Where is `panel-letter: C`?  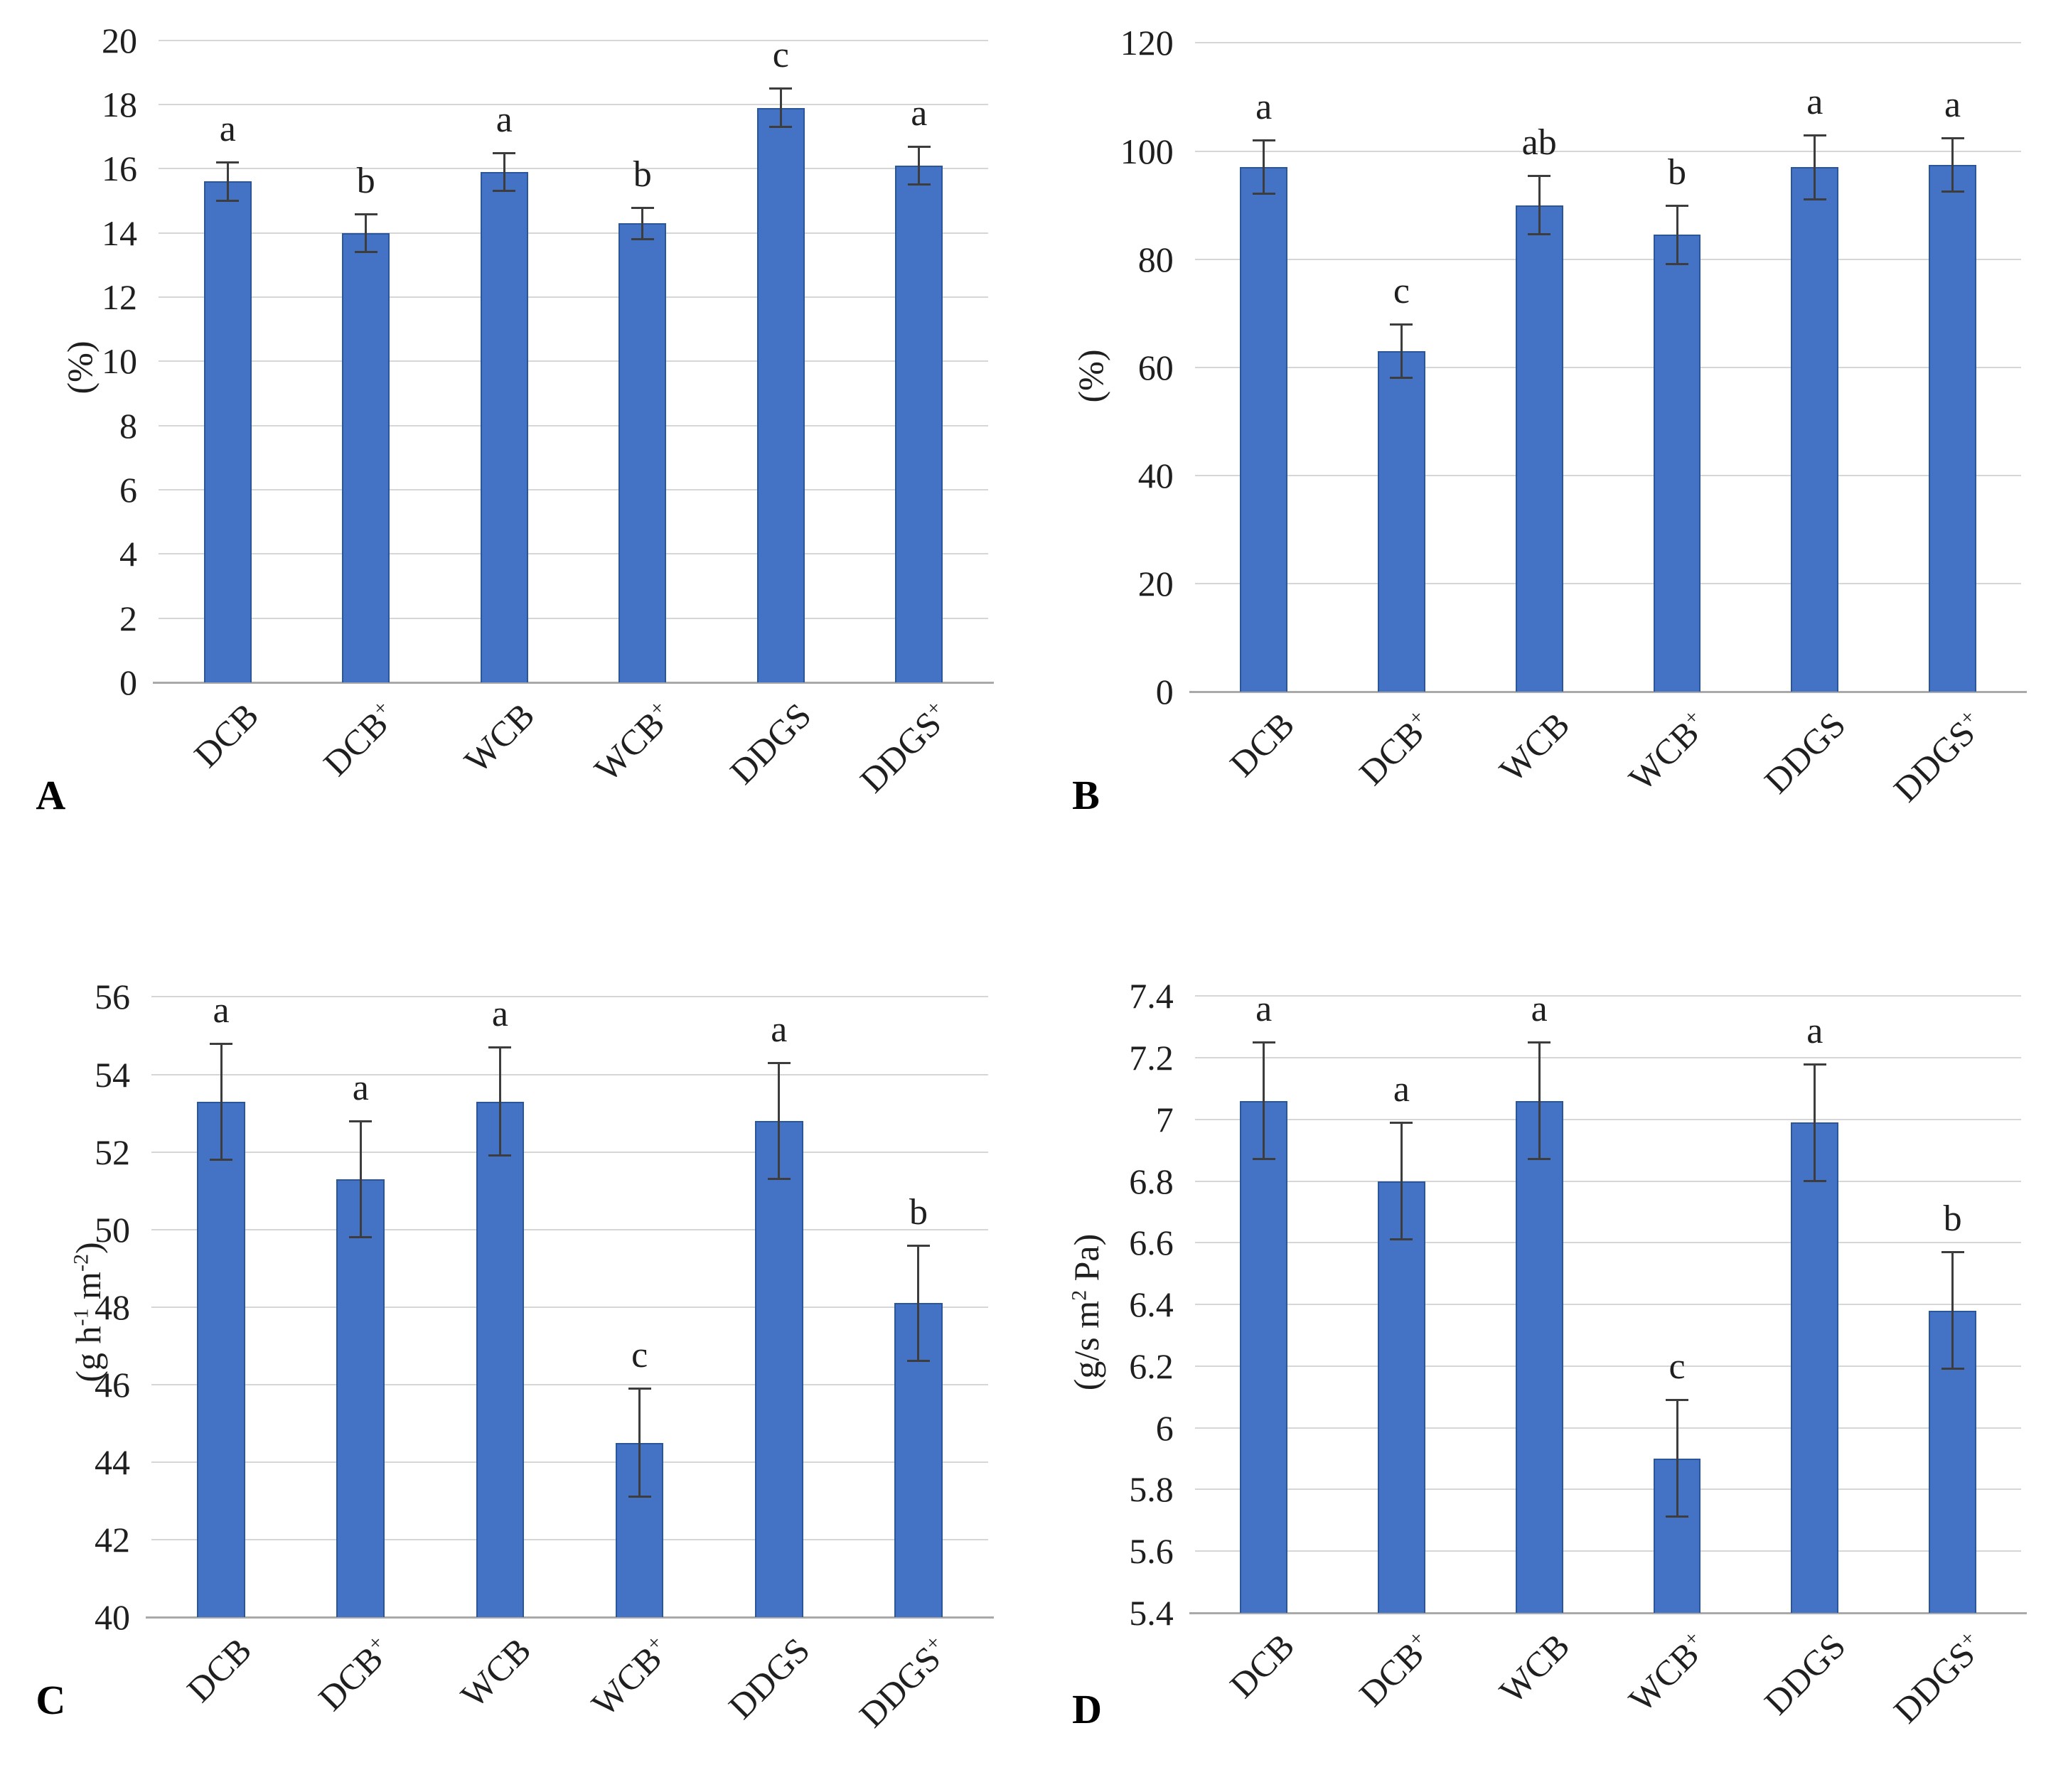
panel-letter: C is located at coordinates (51, 1700).